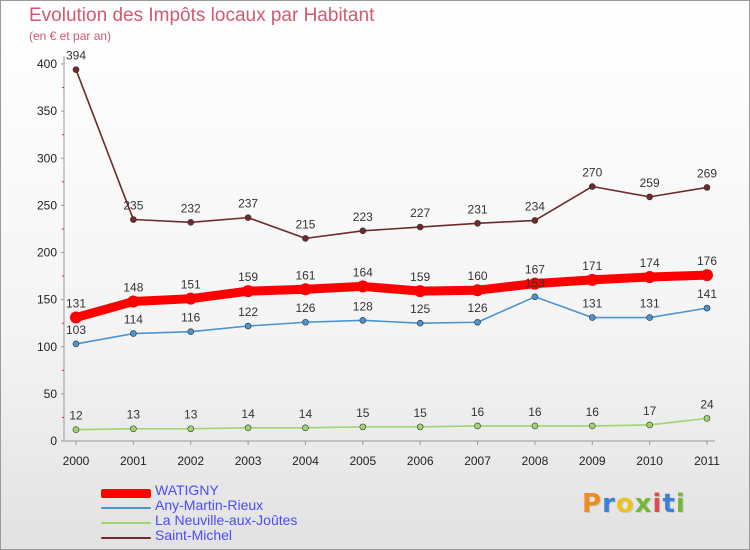 This screenshot has height=550, width=750. Describe the element at coordinates (76, 56) in the screenshot. I see `data-label: 394` at that location.